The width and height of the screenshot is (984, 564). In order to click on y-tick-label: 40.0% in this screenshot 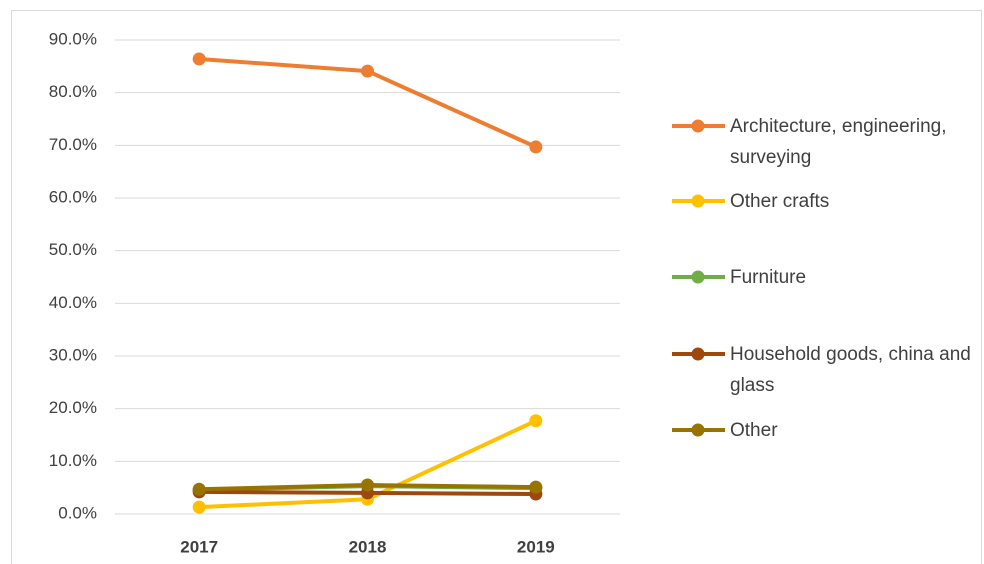, I will do `click(73, 302)`.